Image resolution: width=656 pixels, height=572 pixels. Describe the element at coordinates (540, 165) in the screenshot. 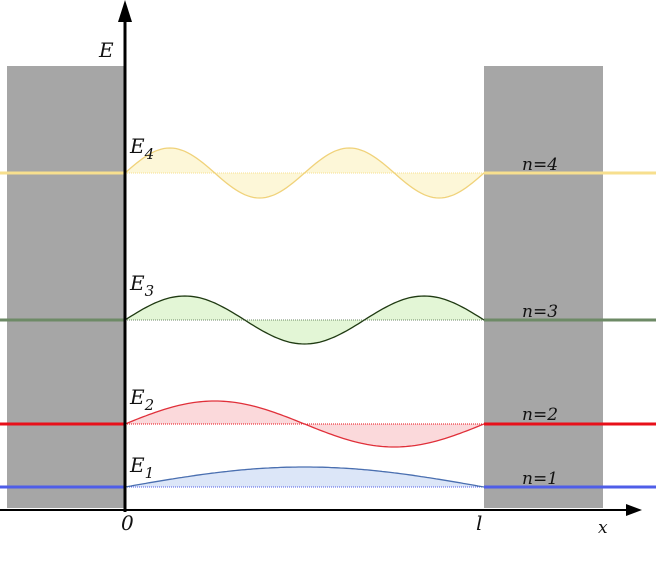

I see `state-label: n=4` at that location.